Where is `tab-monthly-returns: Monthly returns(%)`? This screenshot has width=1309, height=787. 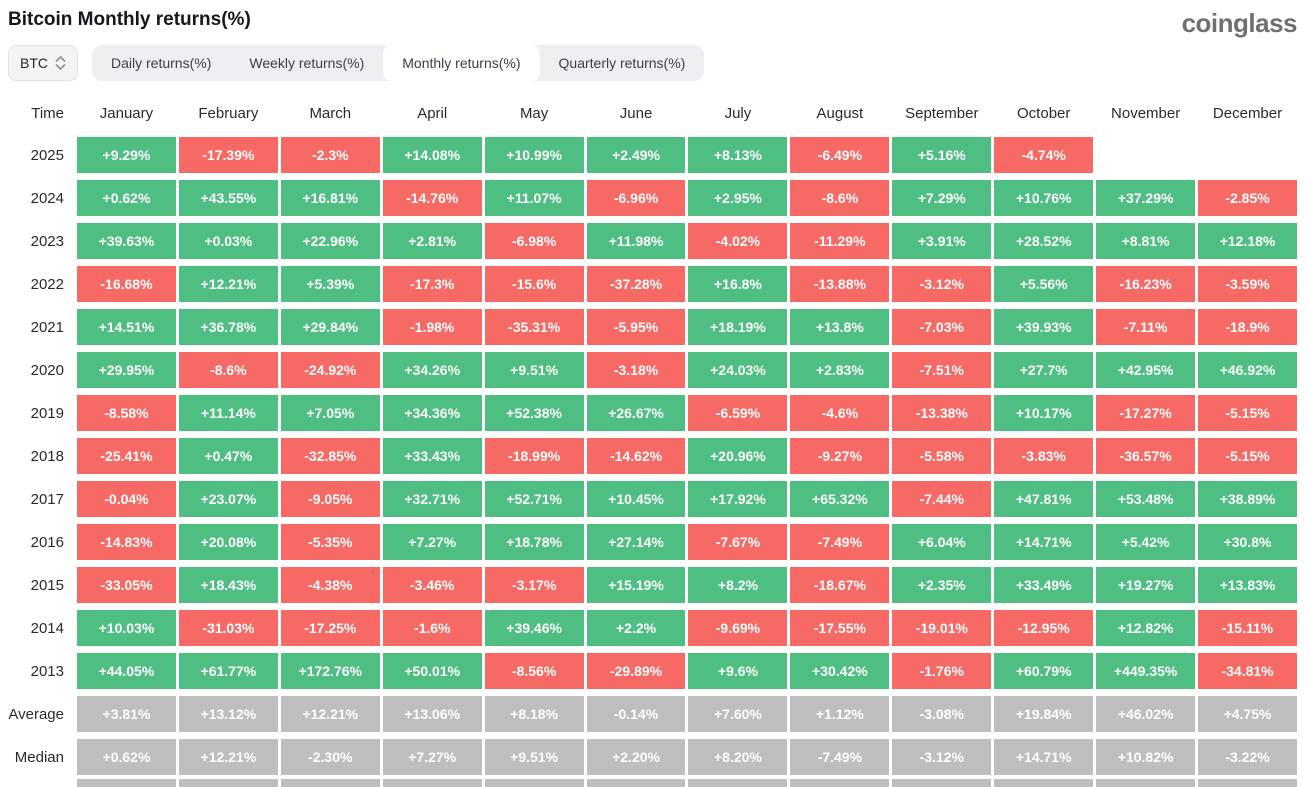 tab-monthly-returns: Monthly returns(%) is located at coordinates (461, 63).